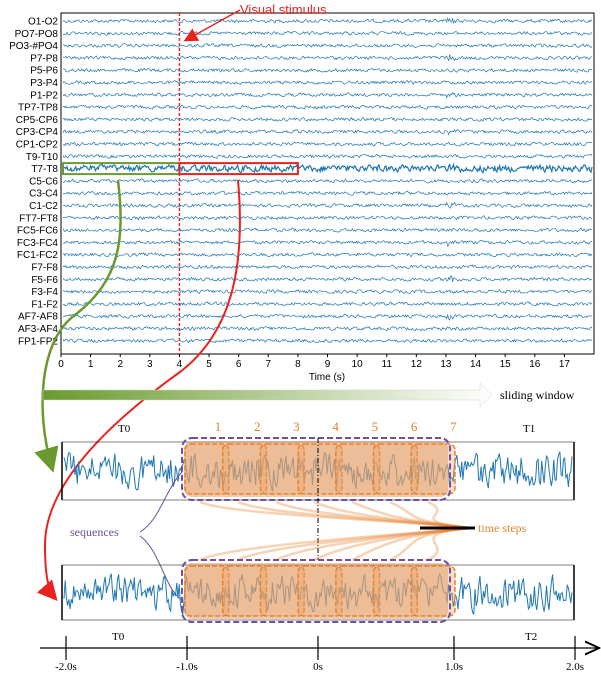 Image resolution: width=601 pixels, height=677 pixels. Describe the element at coordinates (44, 58) in the screenshot. I see `channel-label: P7-P8` at that location.